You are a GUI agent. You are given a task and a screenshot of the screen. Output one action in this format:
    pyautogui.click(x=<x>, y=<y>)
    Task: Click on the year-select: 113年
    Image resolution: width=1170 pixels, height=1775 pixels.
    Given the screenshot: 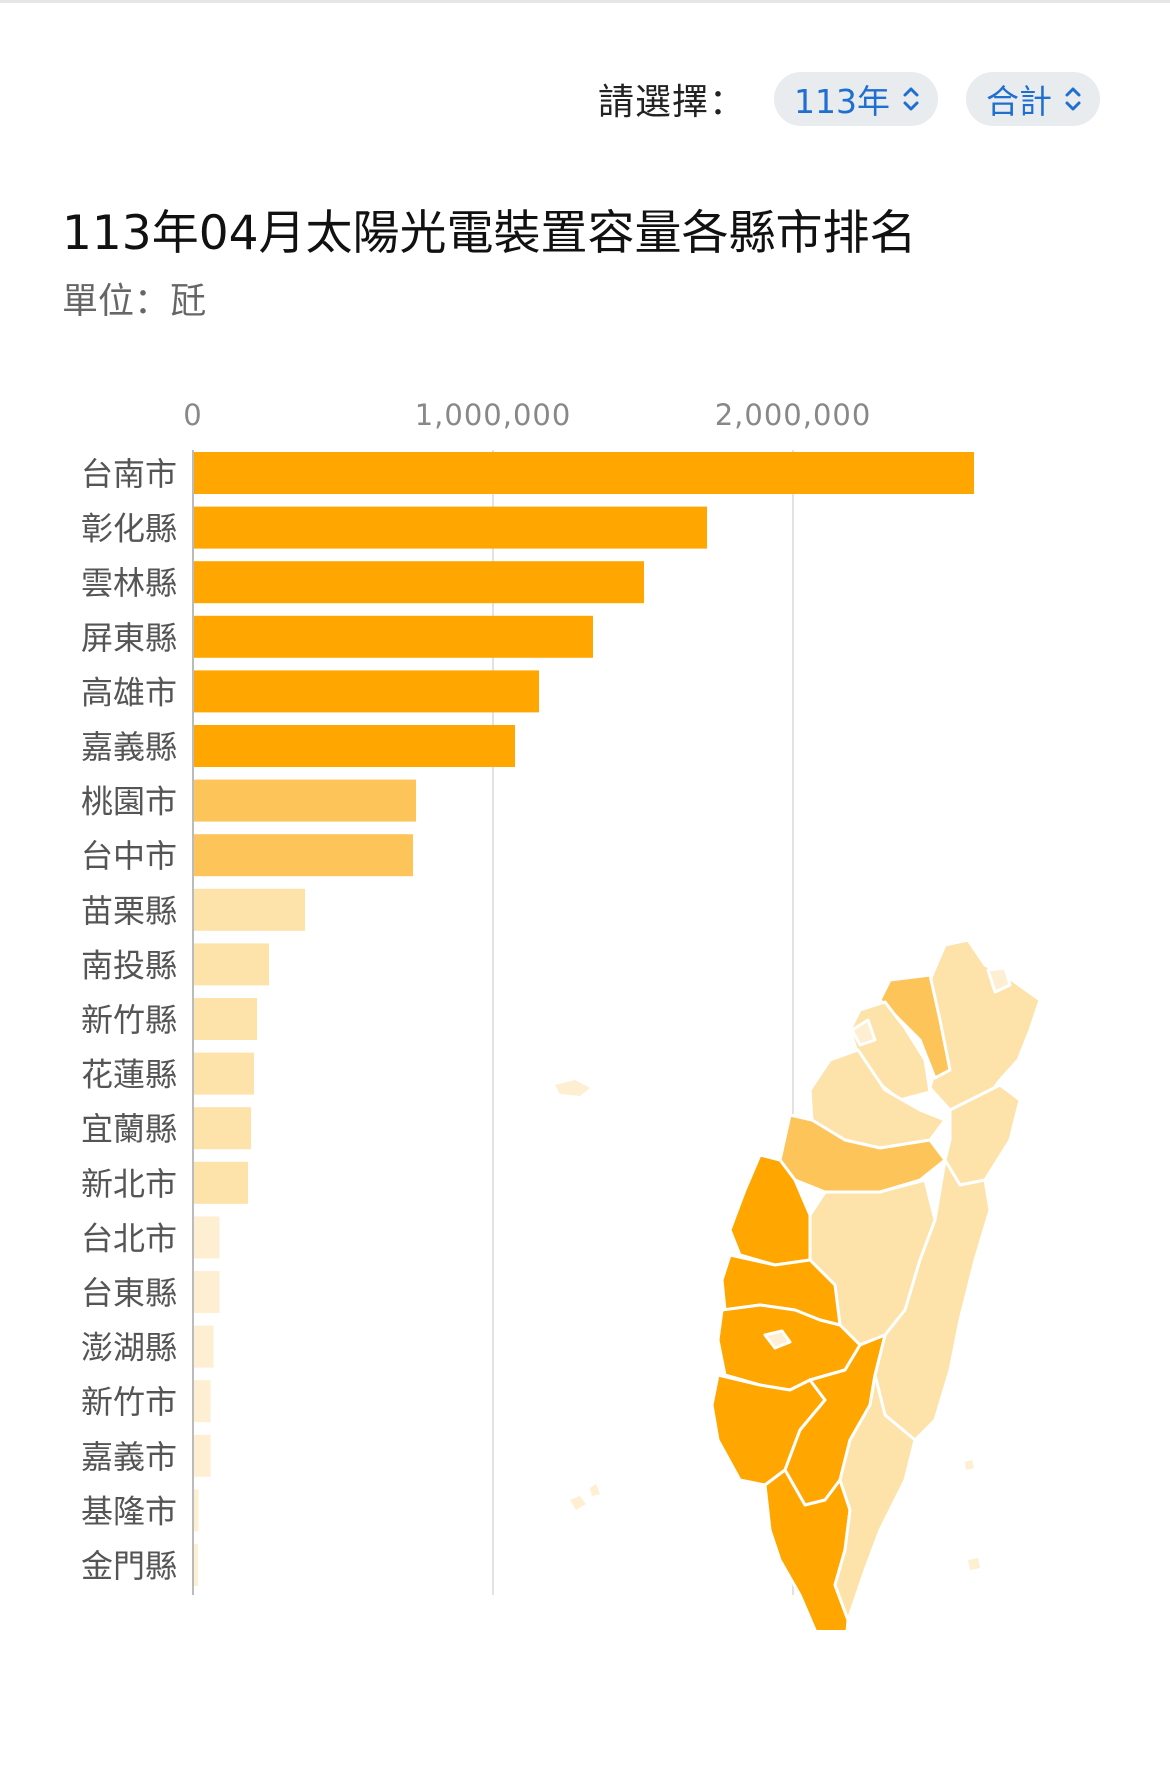 What is the action you would take?
    pyautogui.click(x=856, y=99)
    